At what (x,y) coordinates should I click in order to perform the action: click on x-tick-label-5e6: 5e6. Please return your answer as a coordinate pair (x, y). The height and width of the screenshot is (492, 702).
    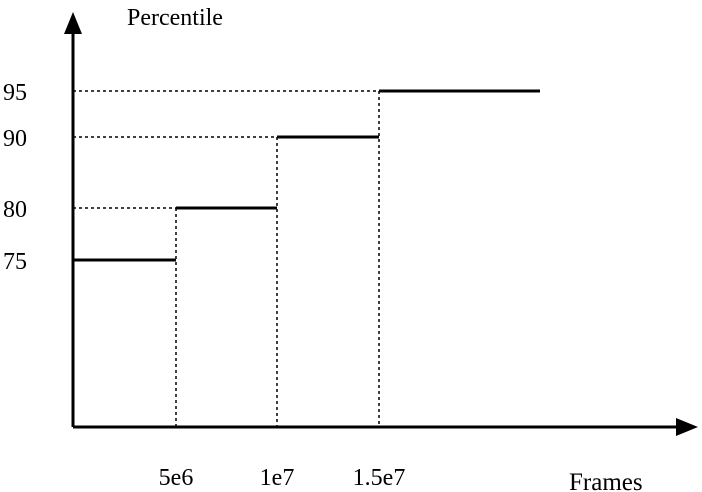
    Looking at the image, I should click on (176, 478).